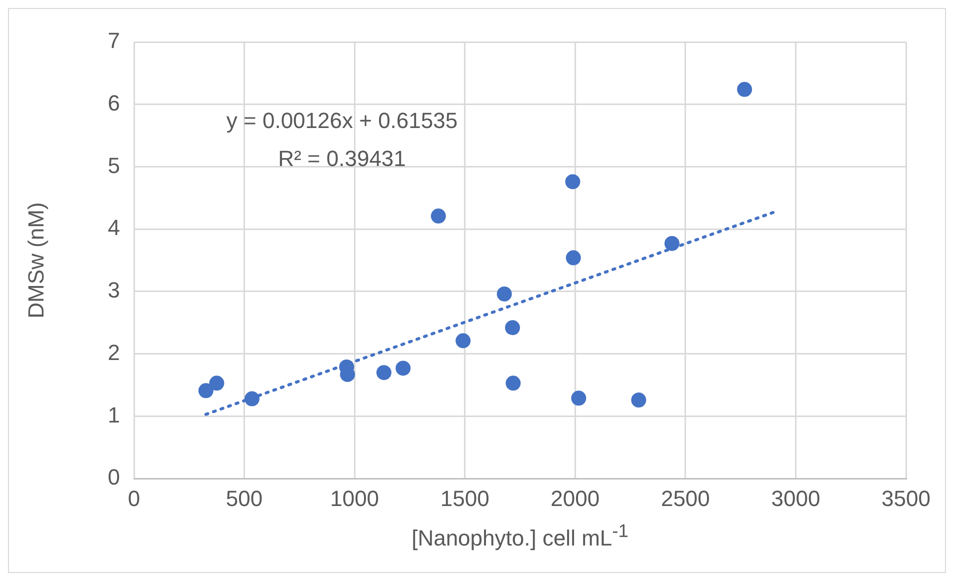 The height and width of the screenshot is (581, 956). Describe the element at coordinates (114, 165) in the screenshot. I see `y-tick-label: 5` at that location.